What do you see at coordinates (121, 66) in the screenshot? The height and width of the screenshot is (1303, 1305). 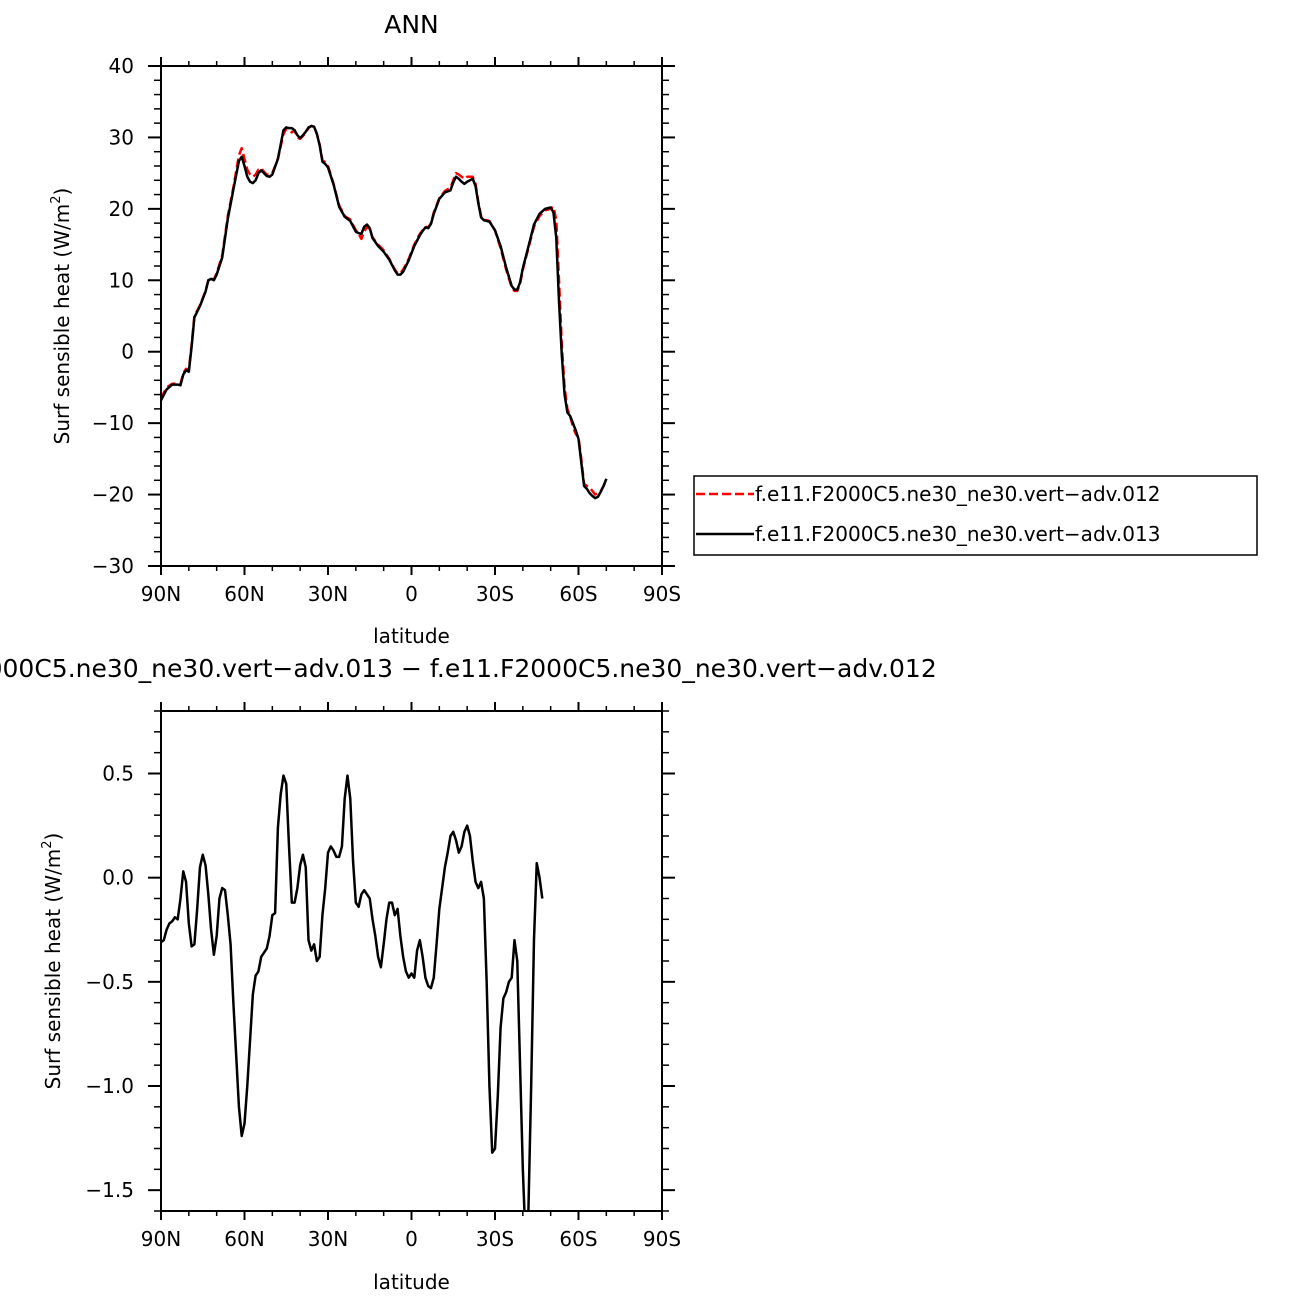 I see `top-y-tick-label: 40` at bounding box center [121, 66].